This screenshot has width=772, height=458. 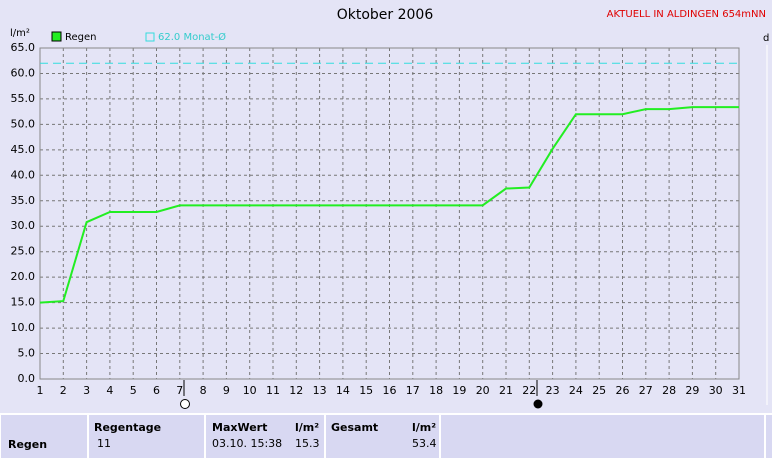 What do you see at coordinates (739, 390) in the screenshot?
I see `x-tick-label: 31` at bounding box center [739, 390].